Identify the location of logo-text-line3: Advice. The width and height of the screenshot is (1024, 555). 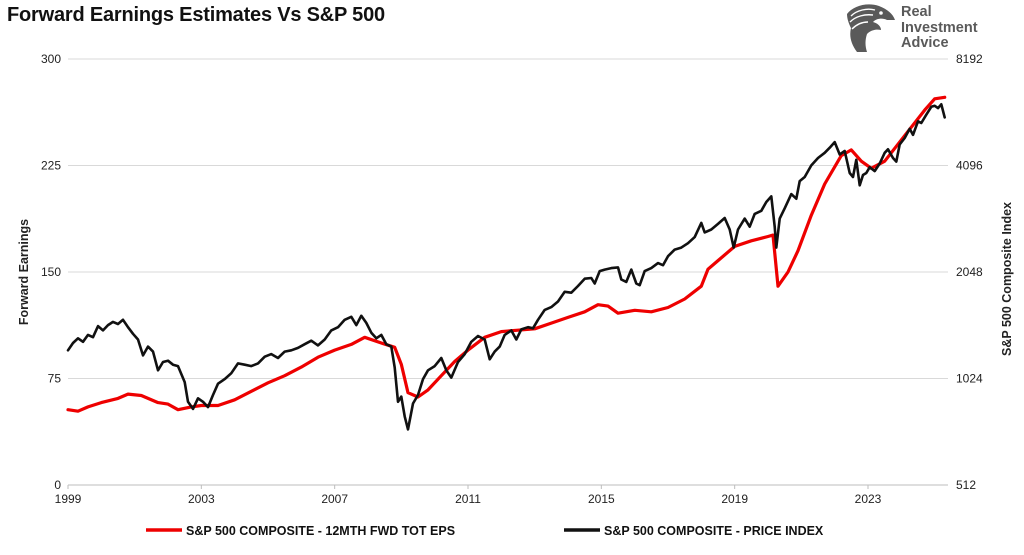
(925, 43).